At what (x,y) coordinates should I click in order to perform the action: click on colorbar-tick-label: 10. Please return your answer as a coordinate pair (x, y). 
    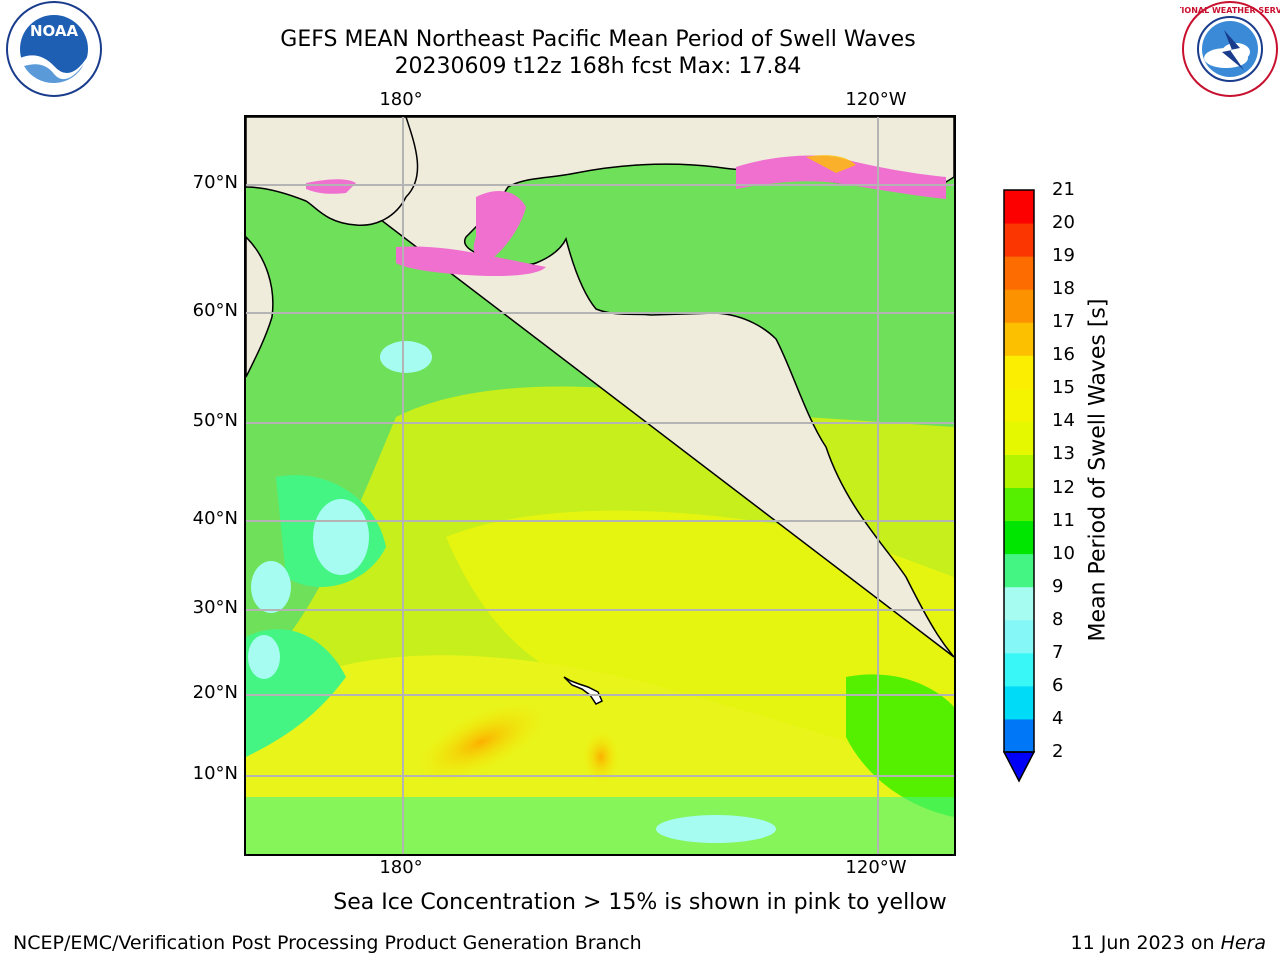
    Looking at the image, I should click on (1063, 553).